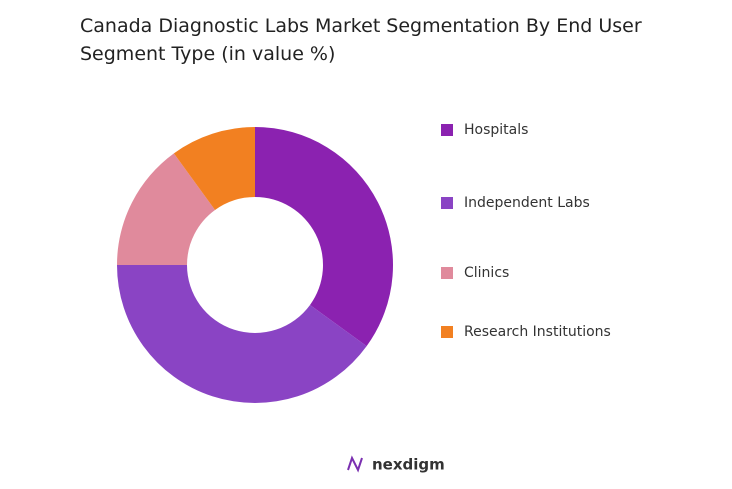  What do you see at coordinates (486, 273) in the screenshot?
I see `legend-label: Clinics` at bounding box center [486, 273].